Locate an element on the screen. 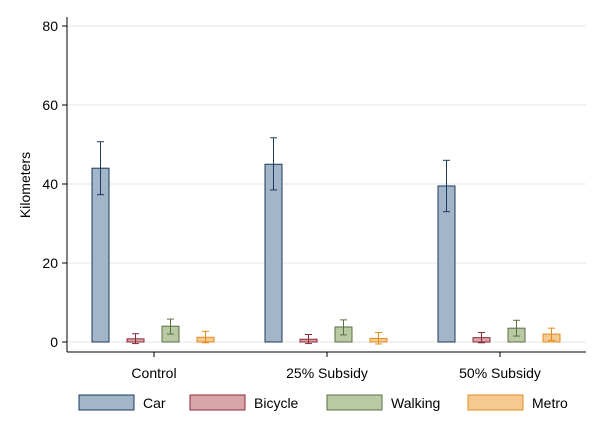 This screenshot has height=437, width=602. legend-item-car: Car is located at coordinates (122, 402).